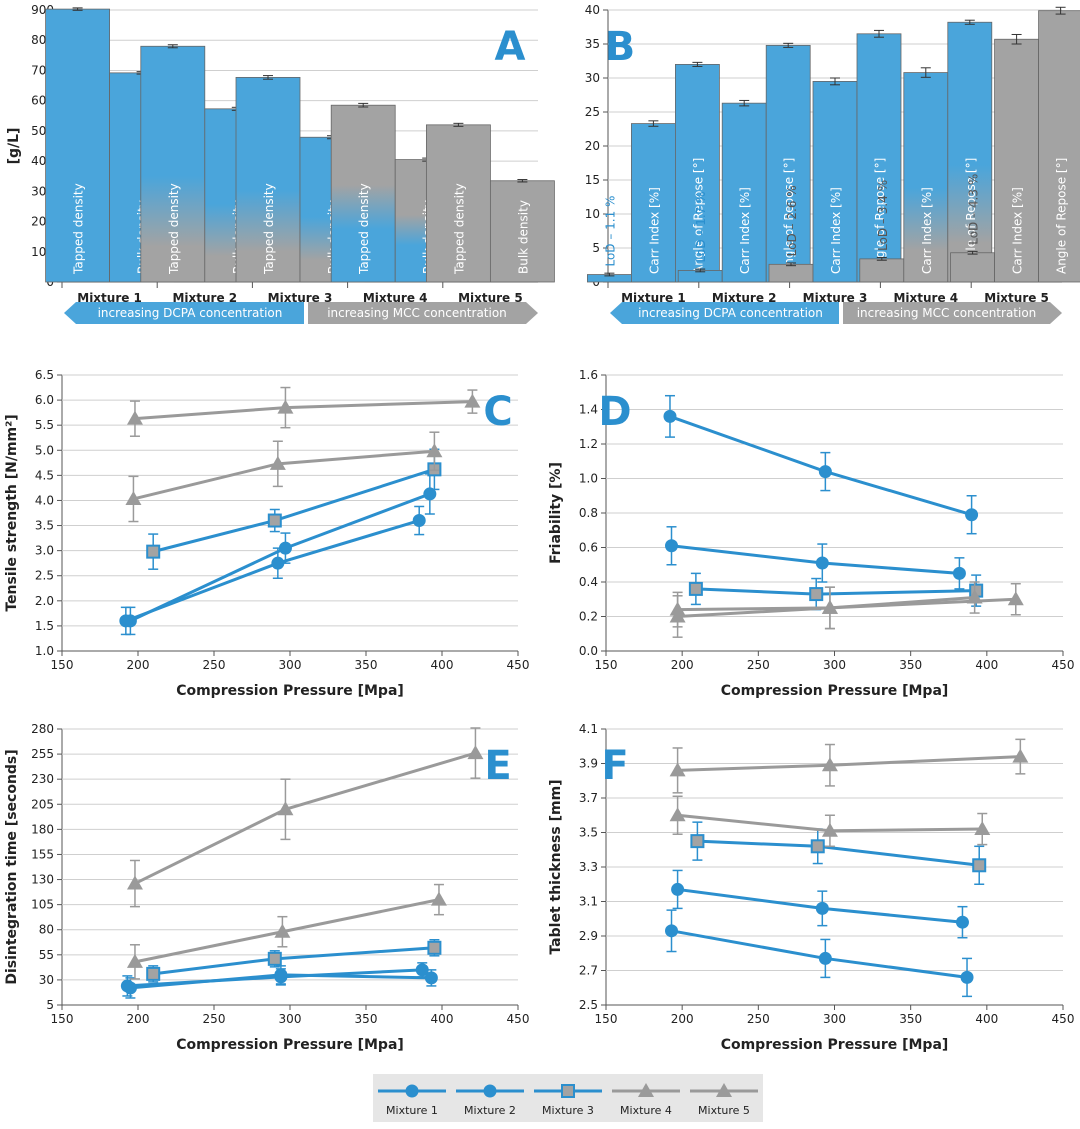  What do you see at coordinates (42, 779) in the screenshot?
I see `y-tick-label: 230` at bounding box center [42, 779].